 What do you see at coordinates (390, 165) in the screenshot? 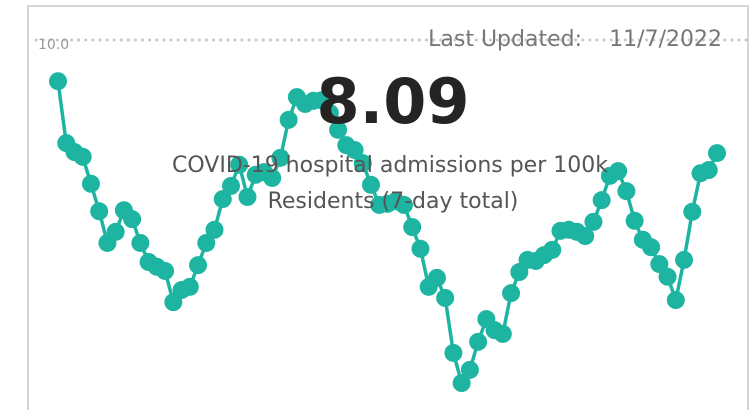
I see `subtitle-line: COVID-19 hospital admissions per 100k` at bounding box center [390, 165].